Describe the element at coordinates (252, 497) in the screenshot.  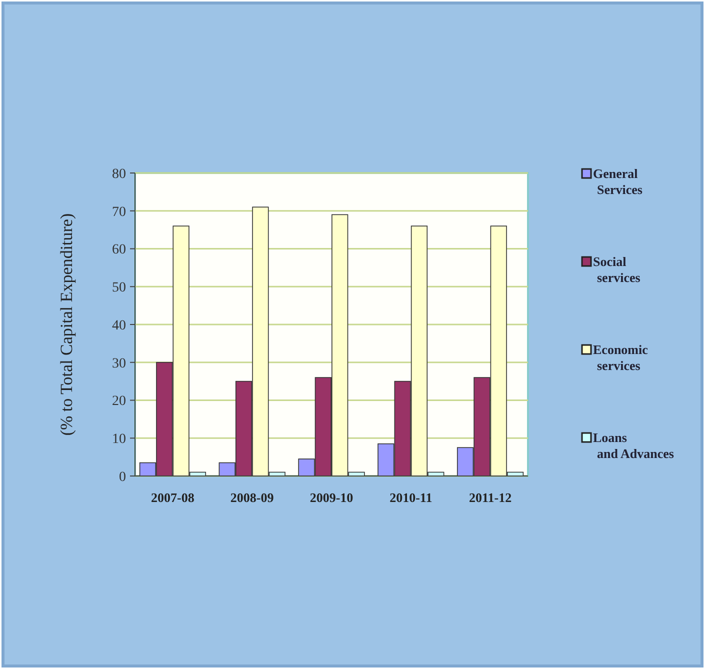
I see `x-tick-label: 2008-09` at that location.